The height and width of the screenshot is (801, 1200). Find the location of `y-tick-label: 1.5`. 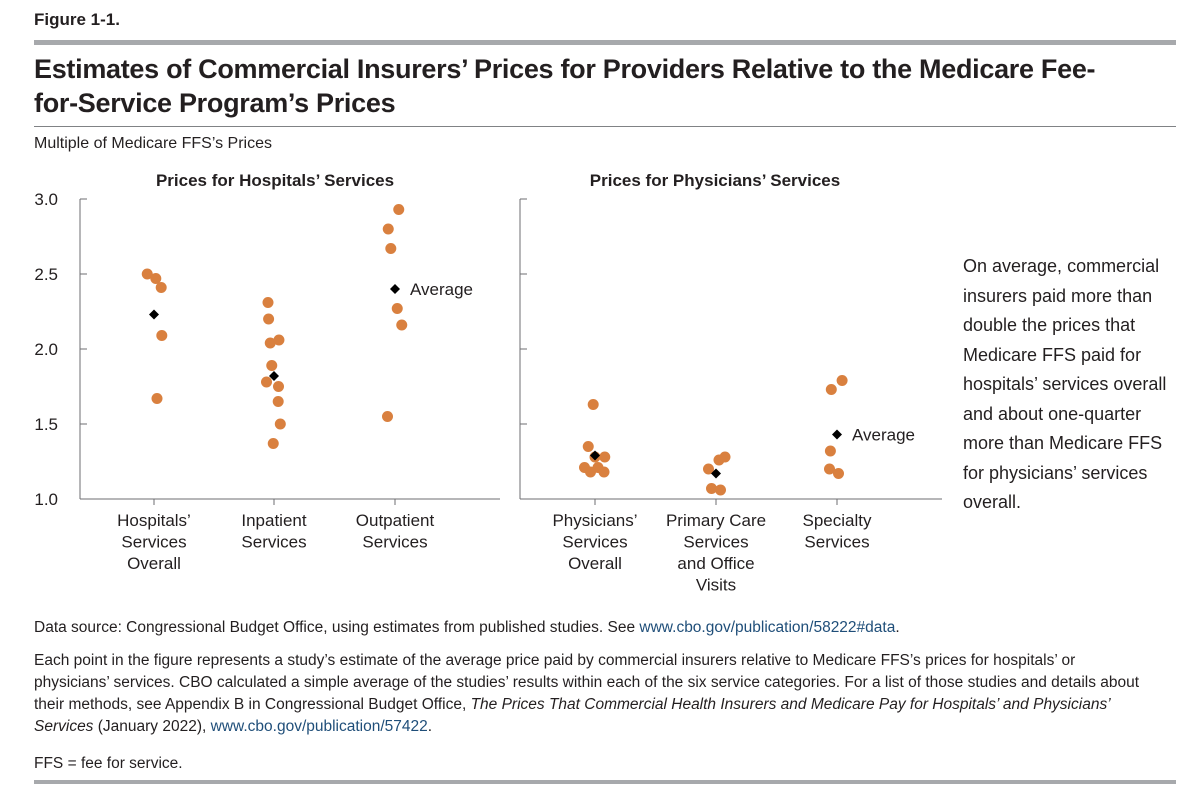

y-tick-label: 1.5 is located at coordinates (46, 424).